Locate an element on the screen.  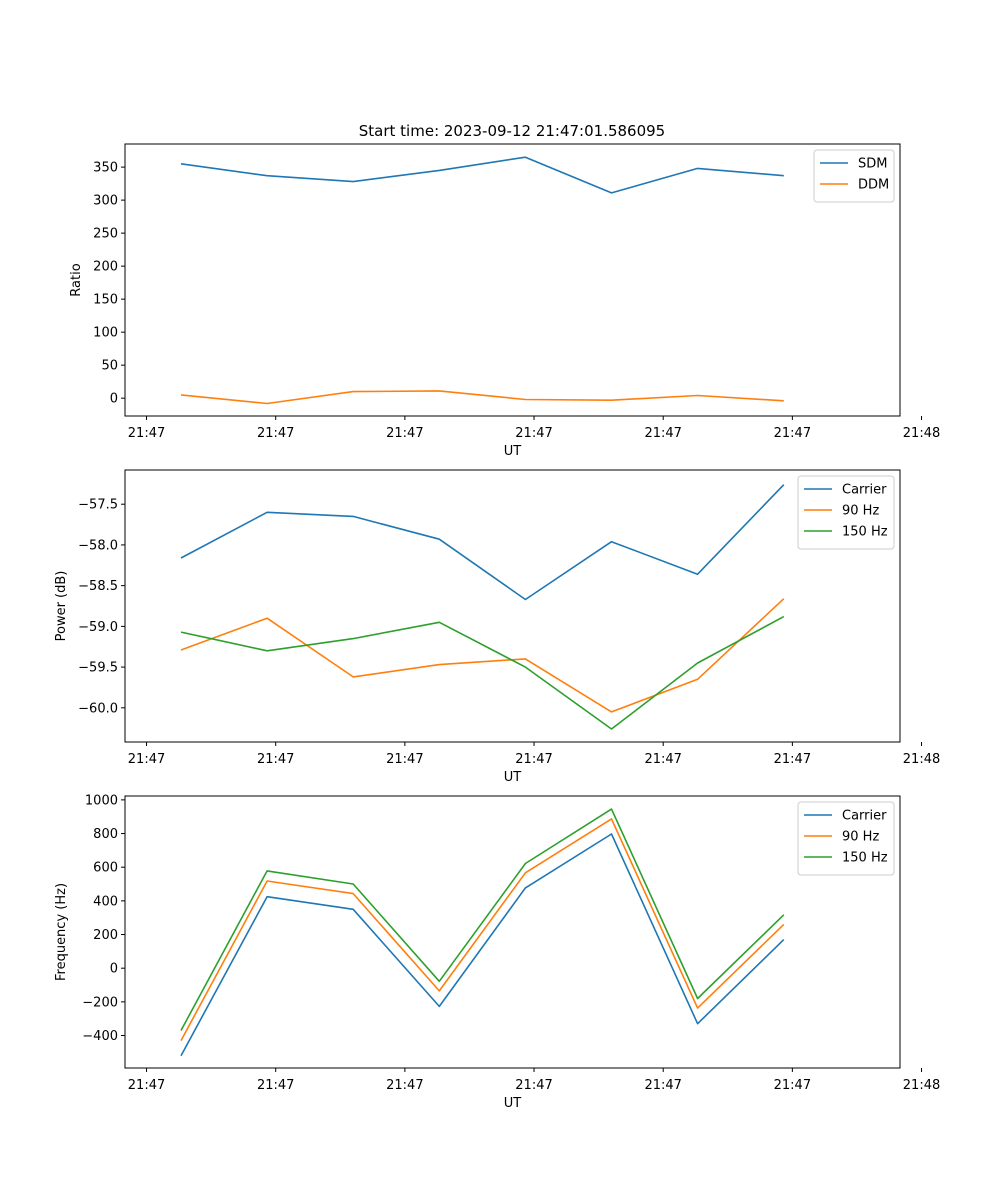
y-tick-label: 800 is located at coordinates (105, 834).